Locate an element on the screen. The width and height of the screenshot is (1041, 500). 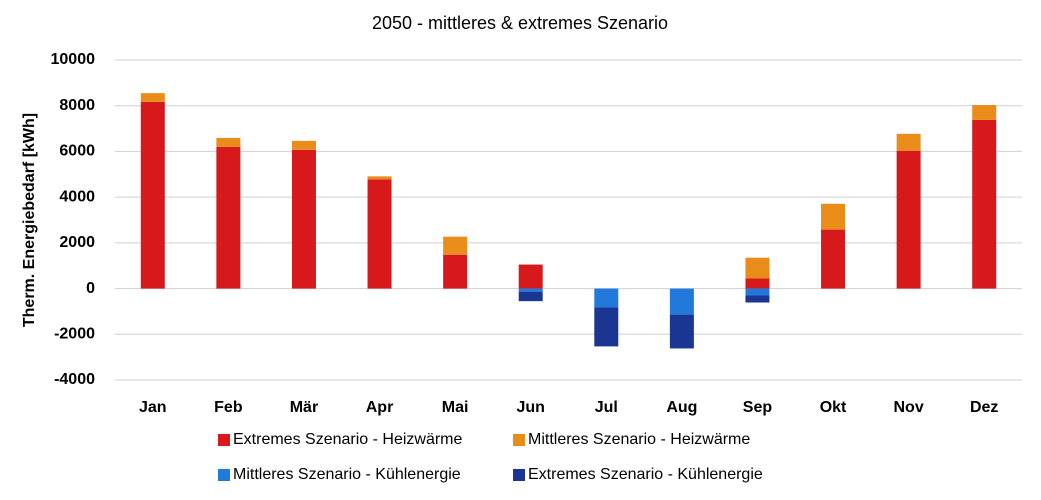
x-tick-label: Mai is located at coordinates (455, 407).